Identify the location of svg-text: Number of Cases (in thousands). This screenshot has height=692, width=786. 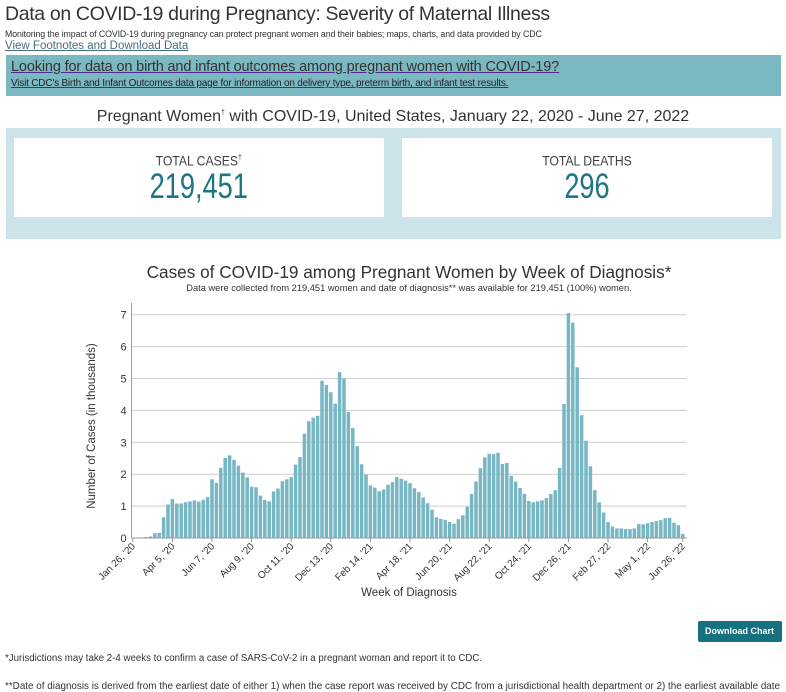
(92, 426).